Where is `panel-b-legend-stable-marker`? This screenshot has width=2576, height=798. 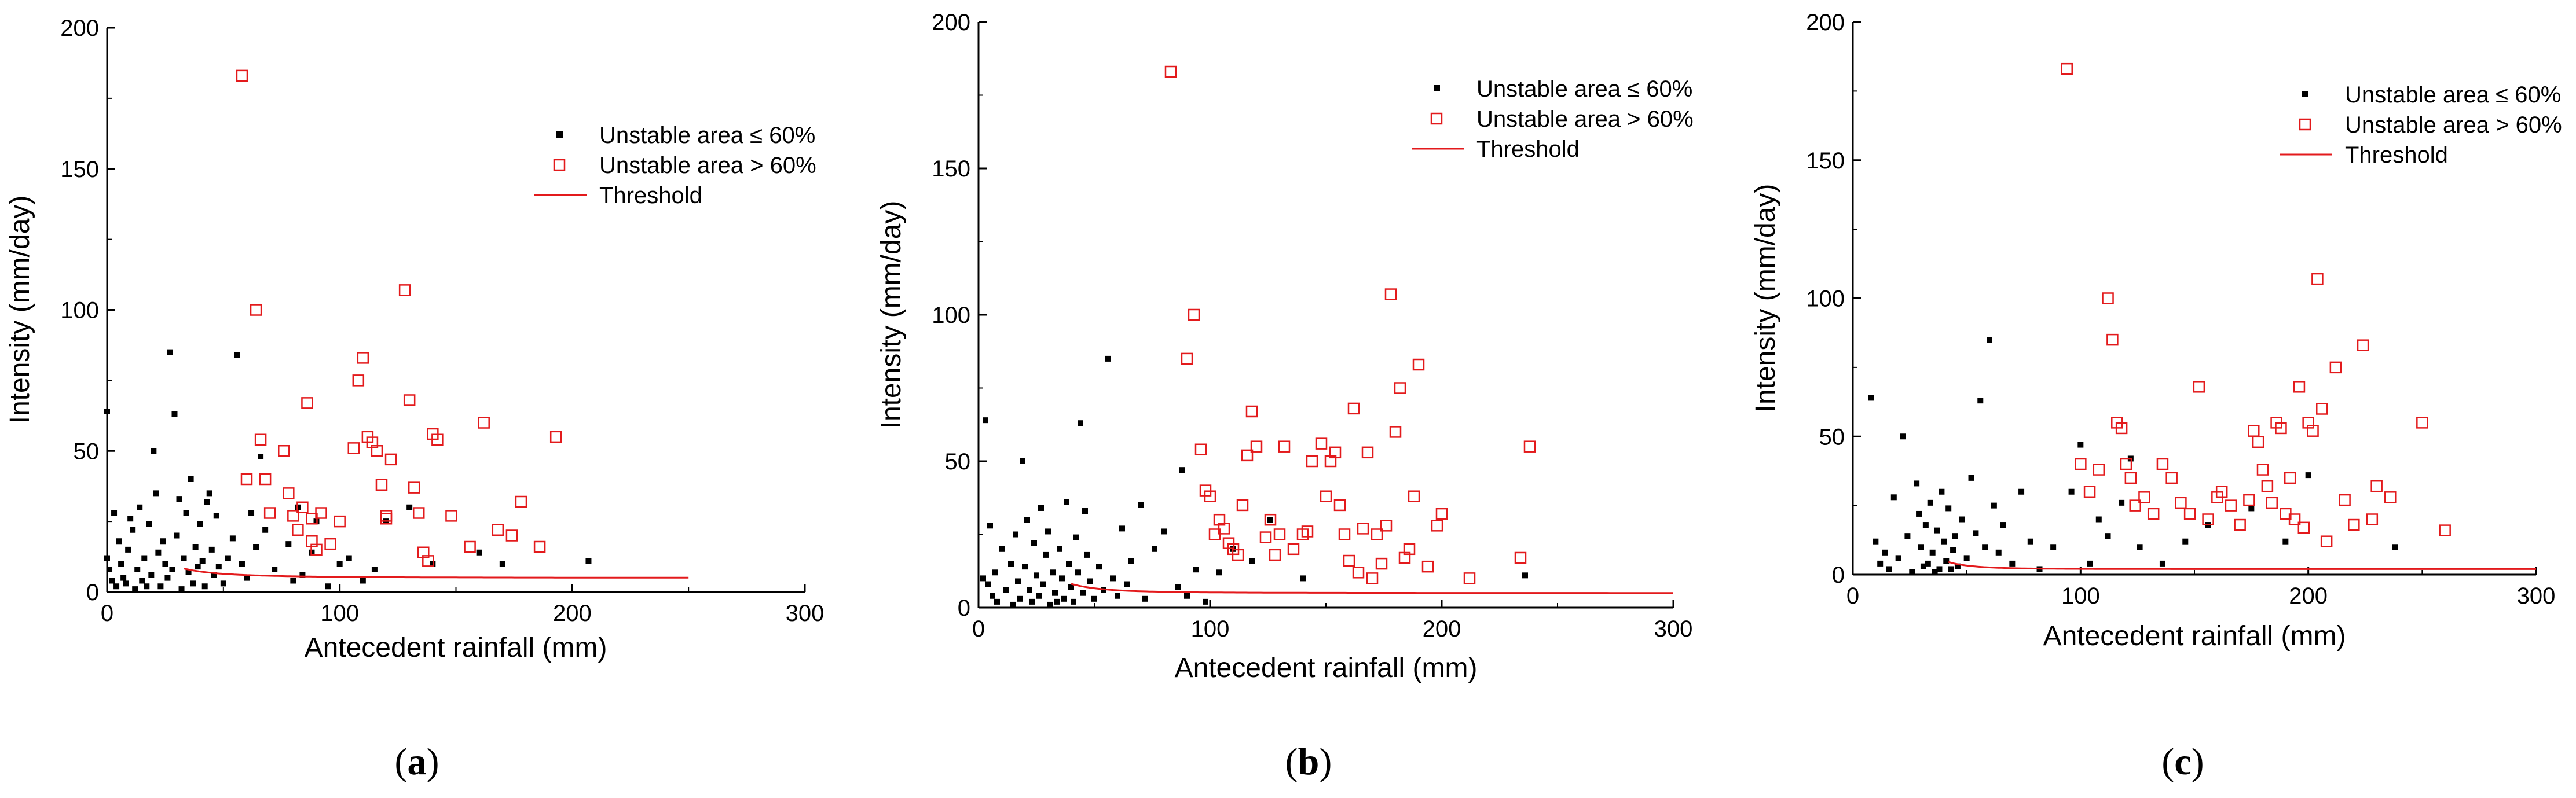
panel-b-legend-stable-marker is located at coordinates (1437, 88).